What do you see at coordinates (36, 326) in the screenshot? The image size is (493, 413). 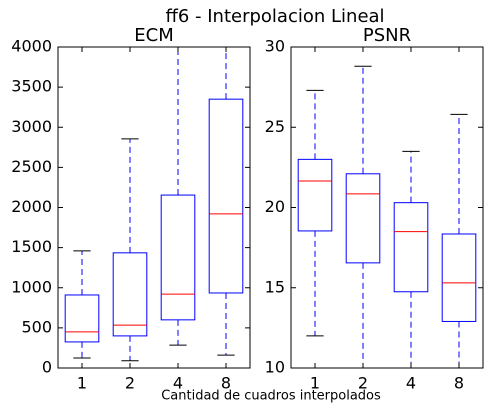 I see `y-tick-label: 500` at bounding box center [36, 326].